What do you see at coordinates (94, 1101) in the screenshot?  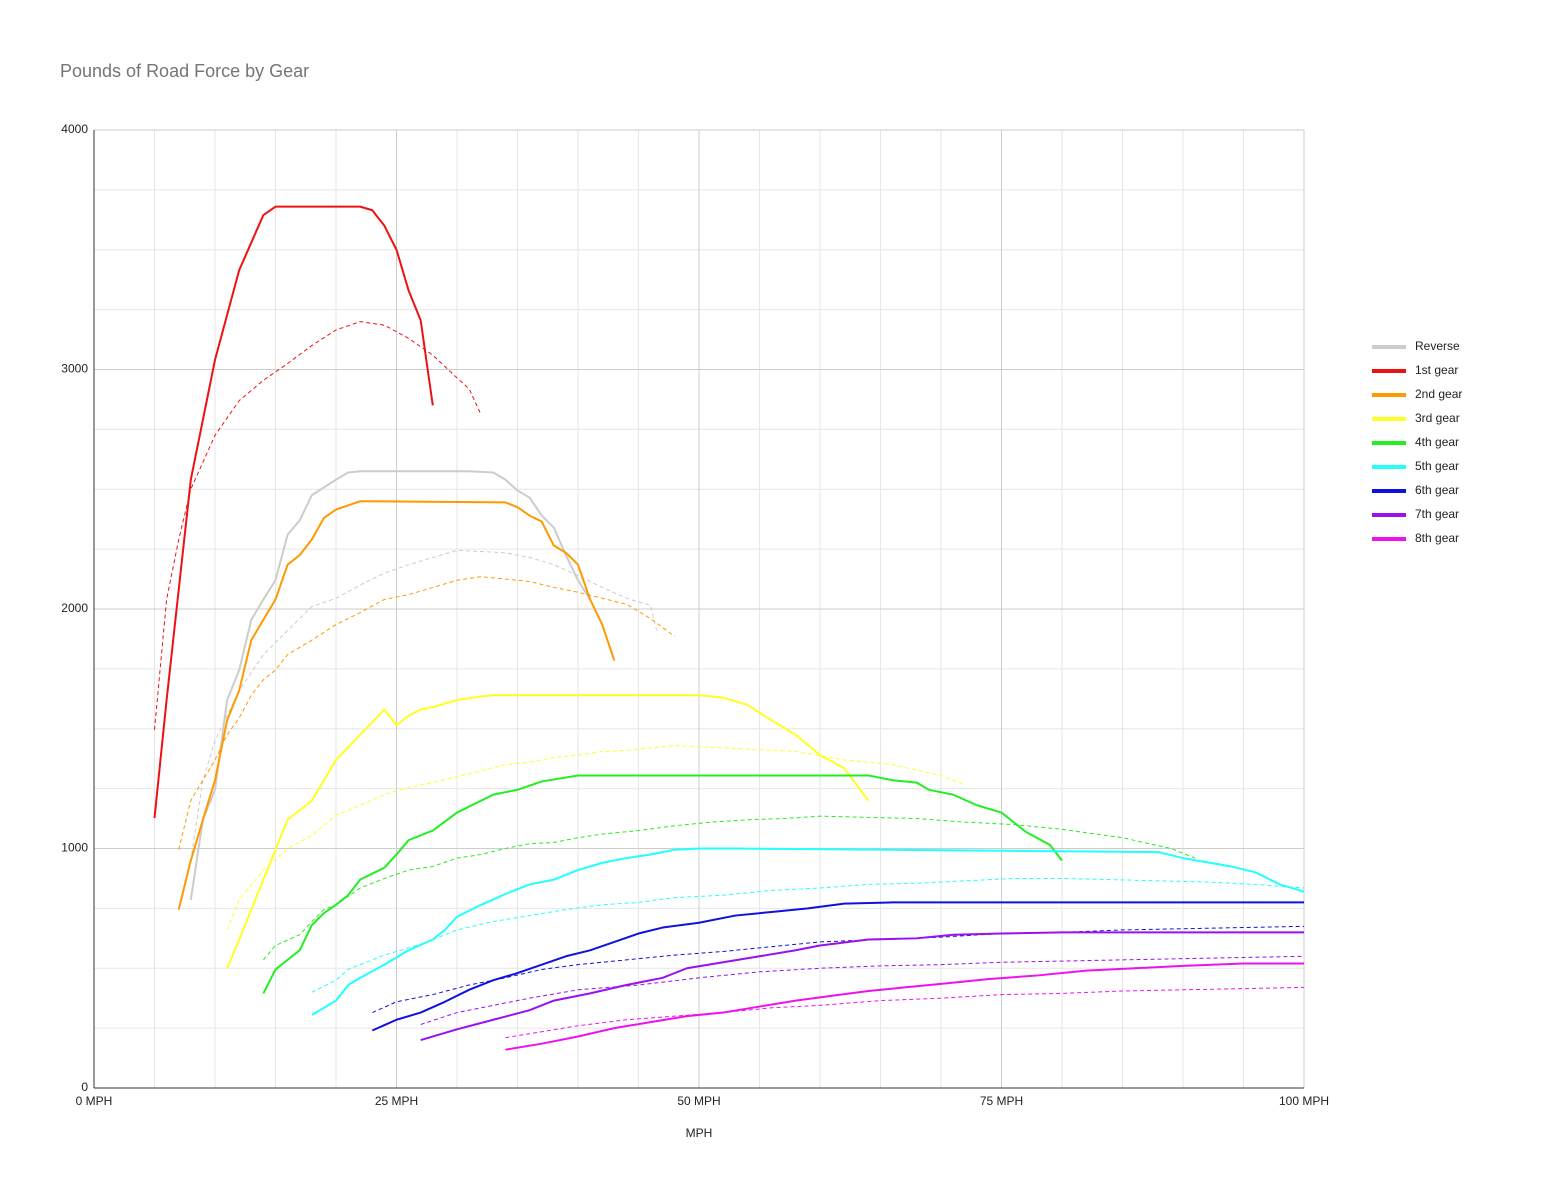 I see `x-tick-label: 0 MPH` at bounding box center [94, 1101].